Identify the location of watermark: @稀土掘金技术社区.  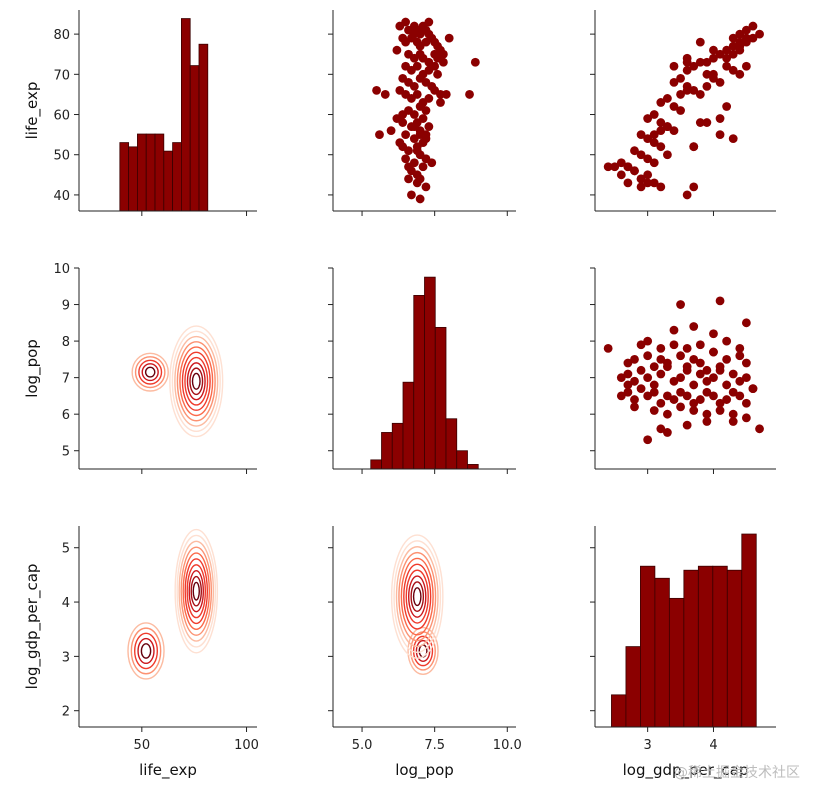
(737, 773).